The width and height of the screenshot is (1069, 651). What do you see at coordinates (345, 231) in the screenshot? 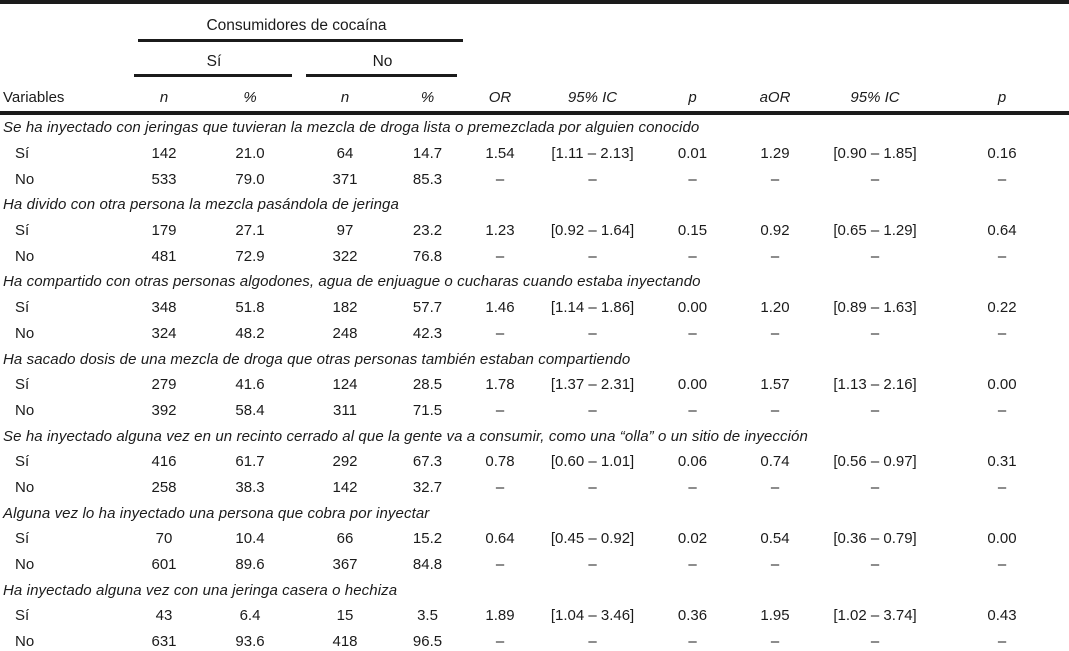
I see `table-cell: 97` at bounding box center [345, 231].